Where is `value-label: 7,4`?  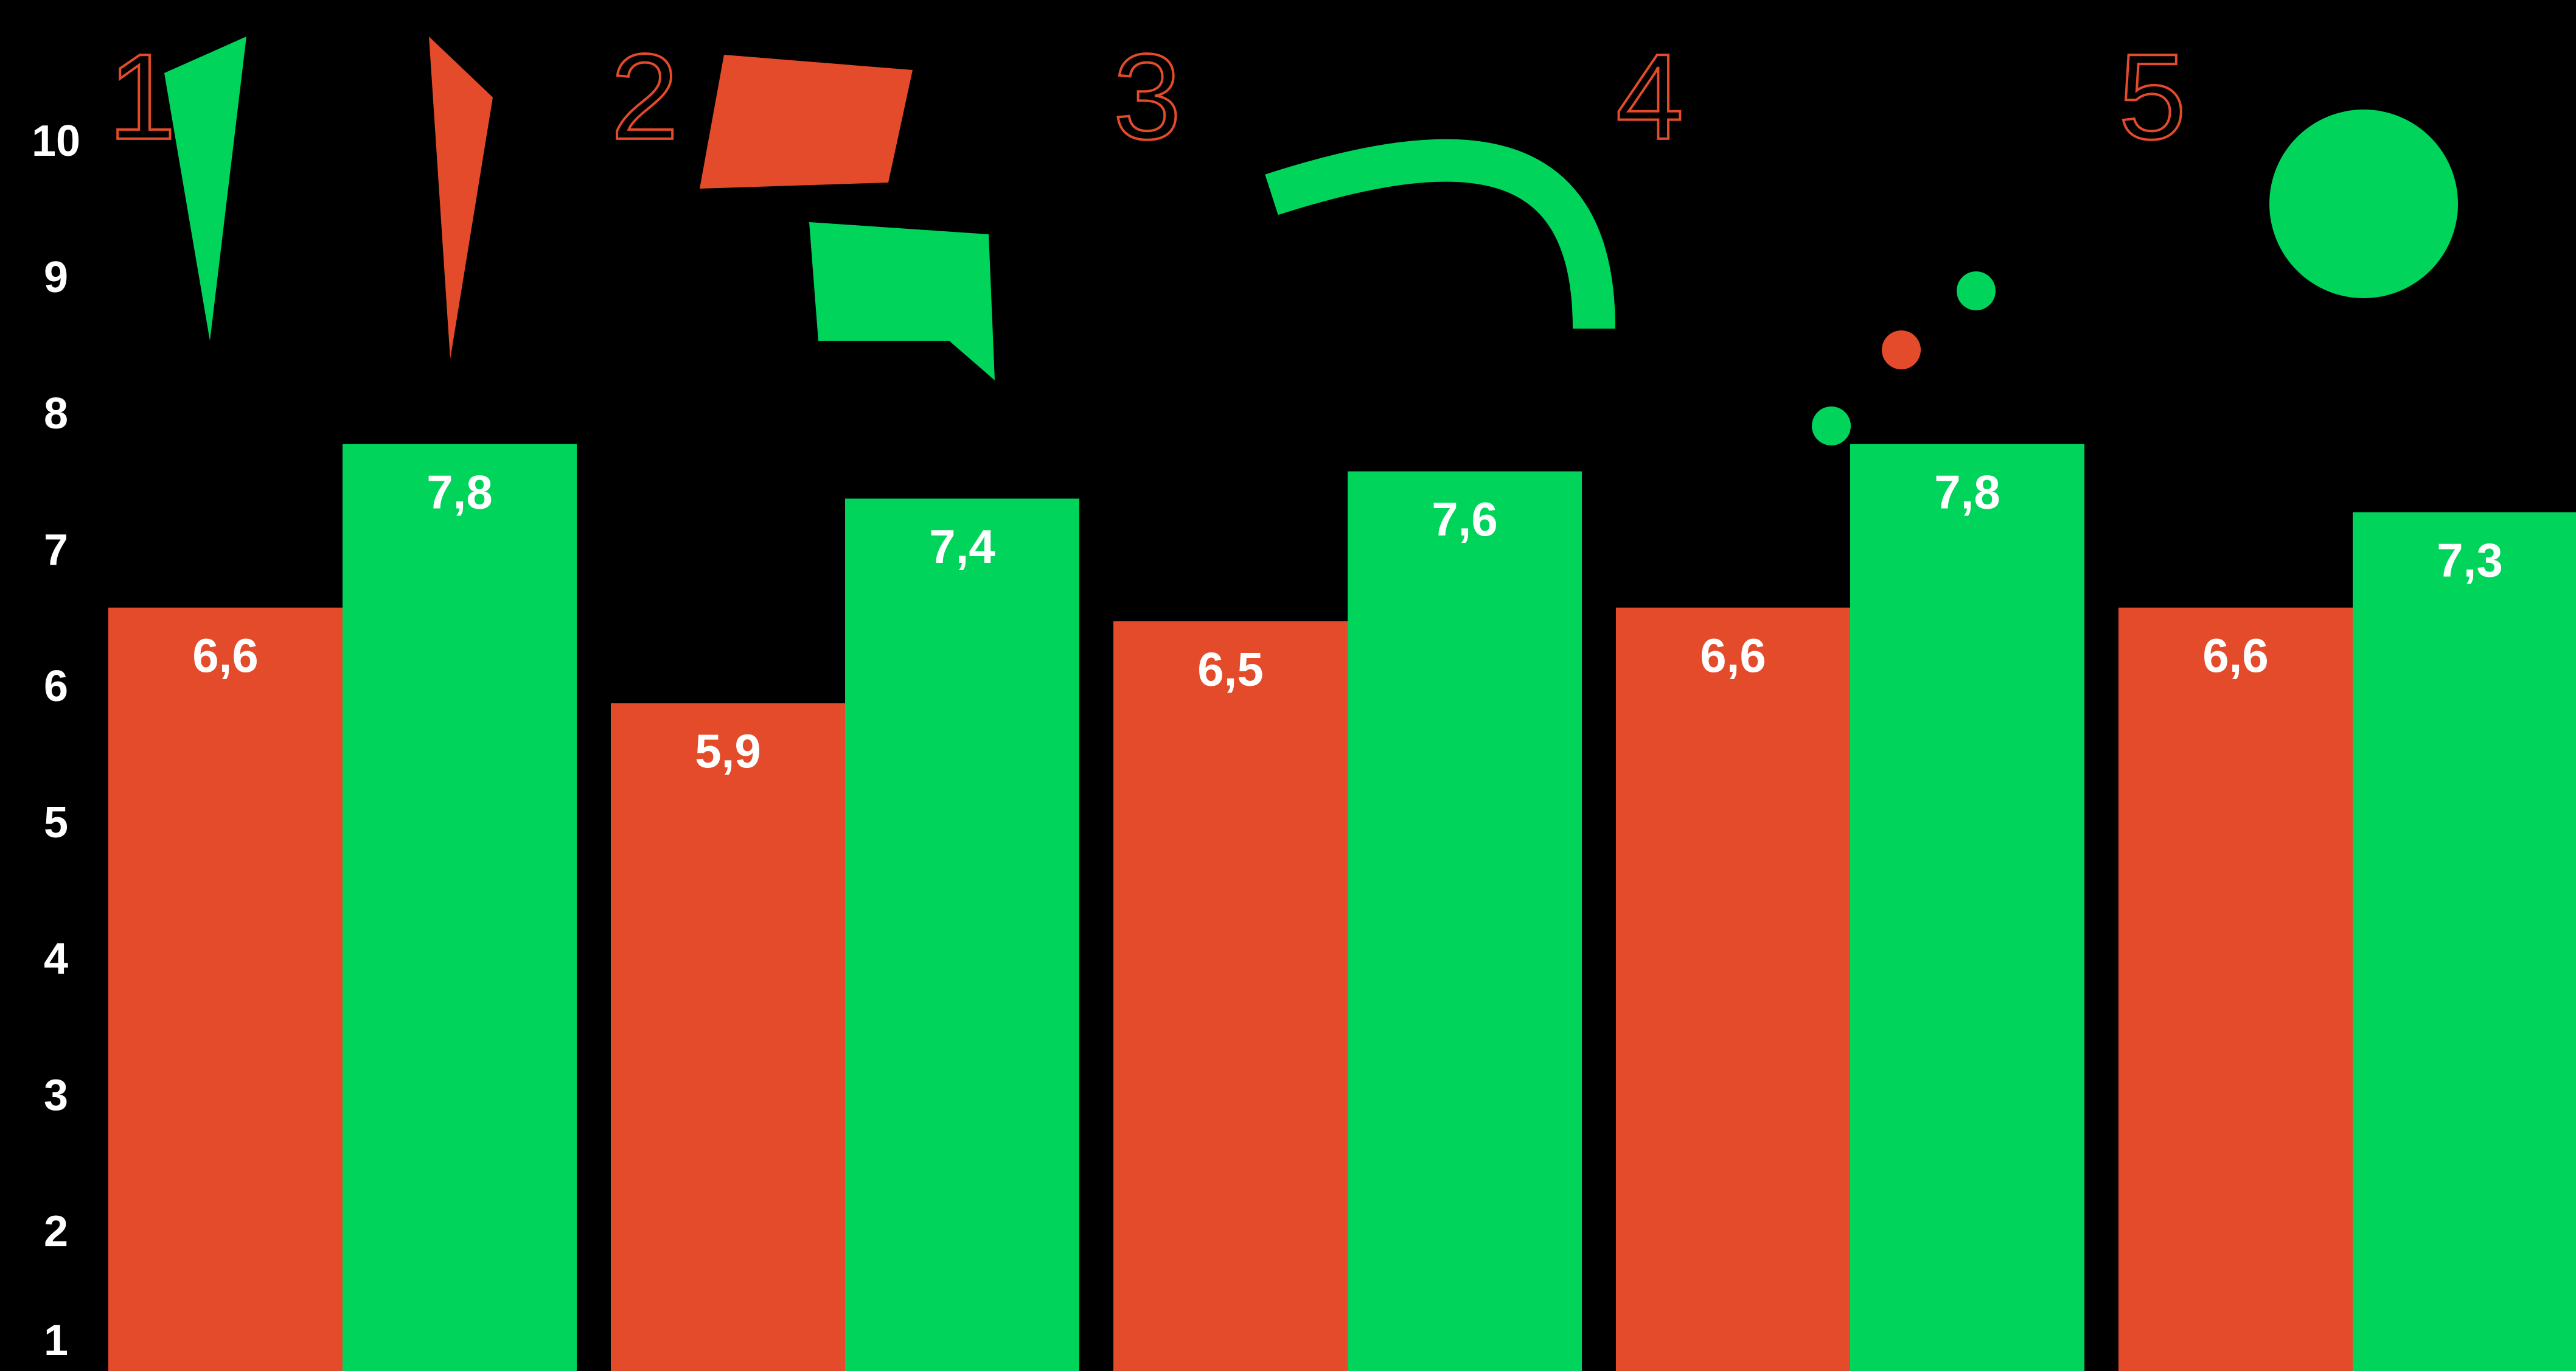 value-label: 7,4 is located at coordinates (962, 546).